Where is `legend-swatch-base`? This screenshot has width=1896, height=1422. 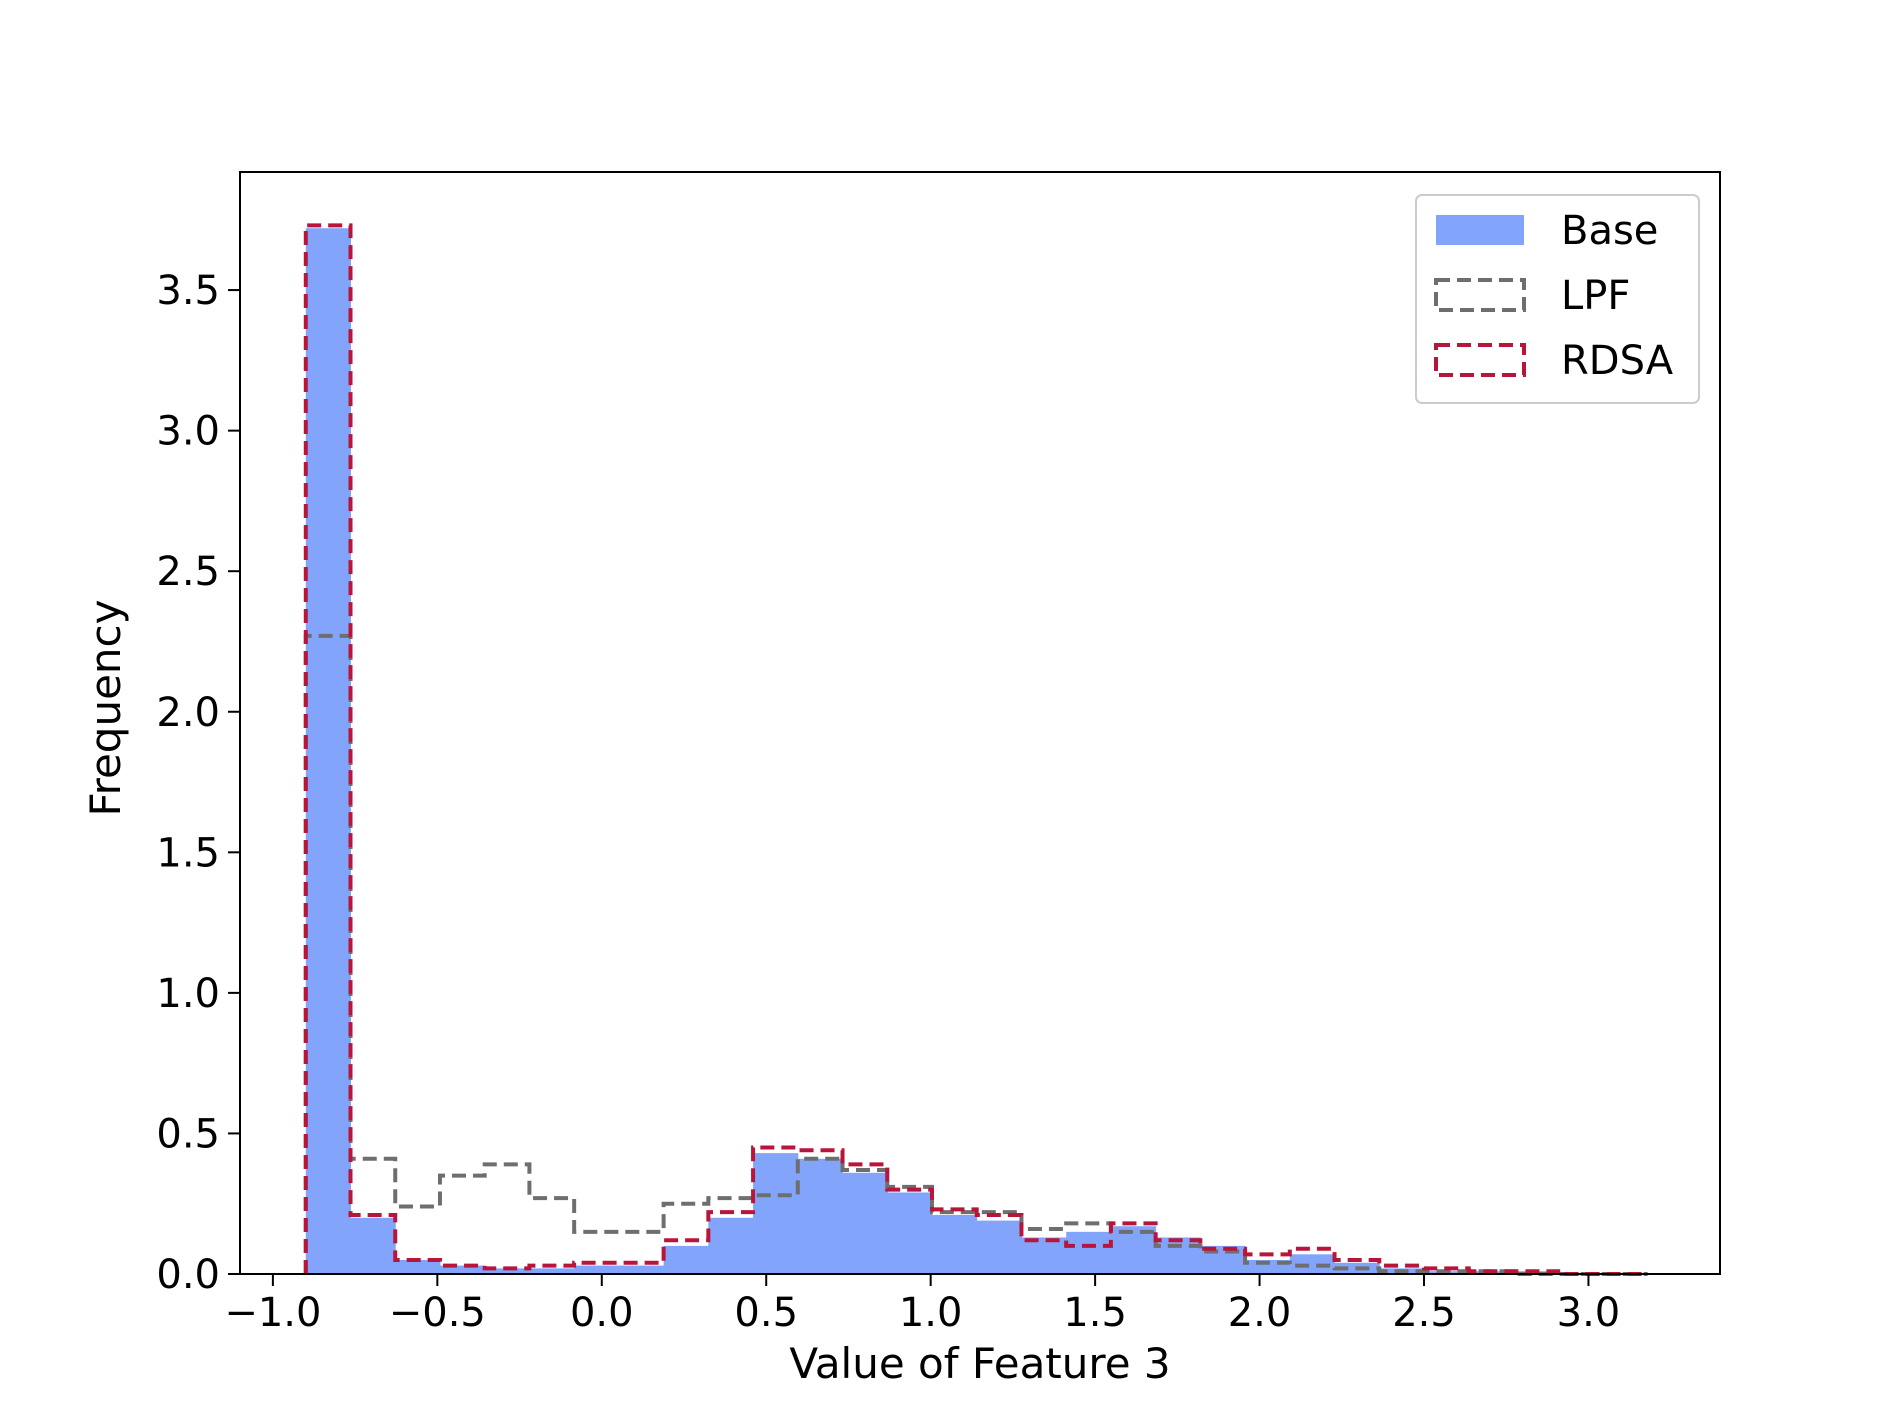
legend-swatch-base is located at coordinates (1480, 230).